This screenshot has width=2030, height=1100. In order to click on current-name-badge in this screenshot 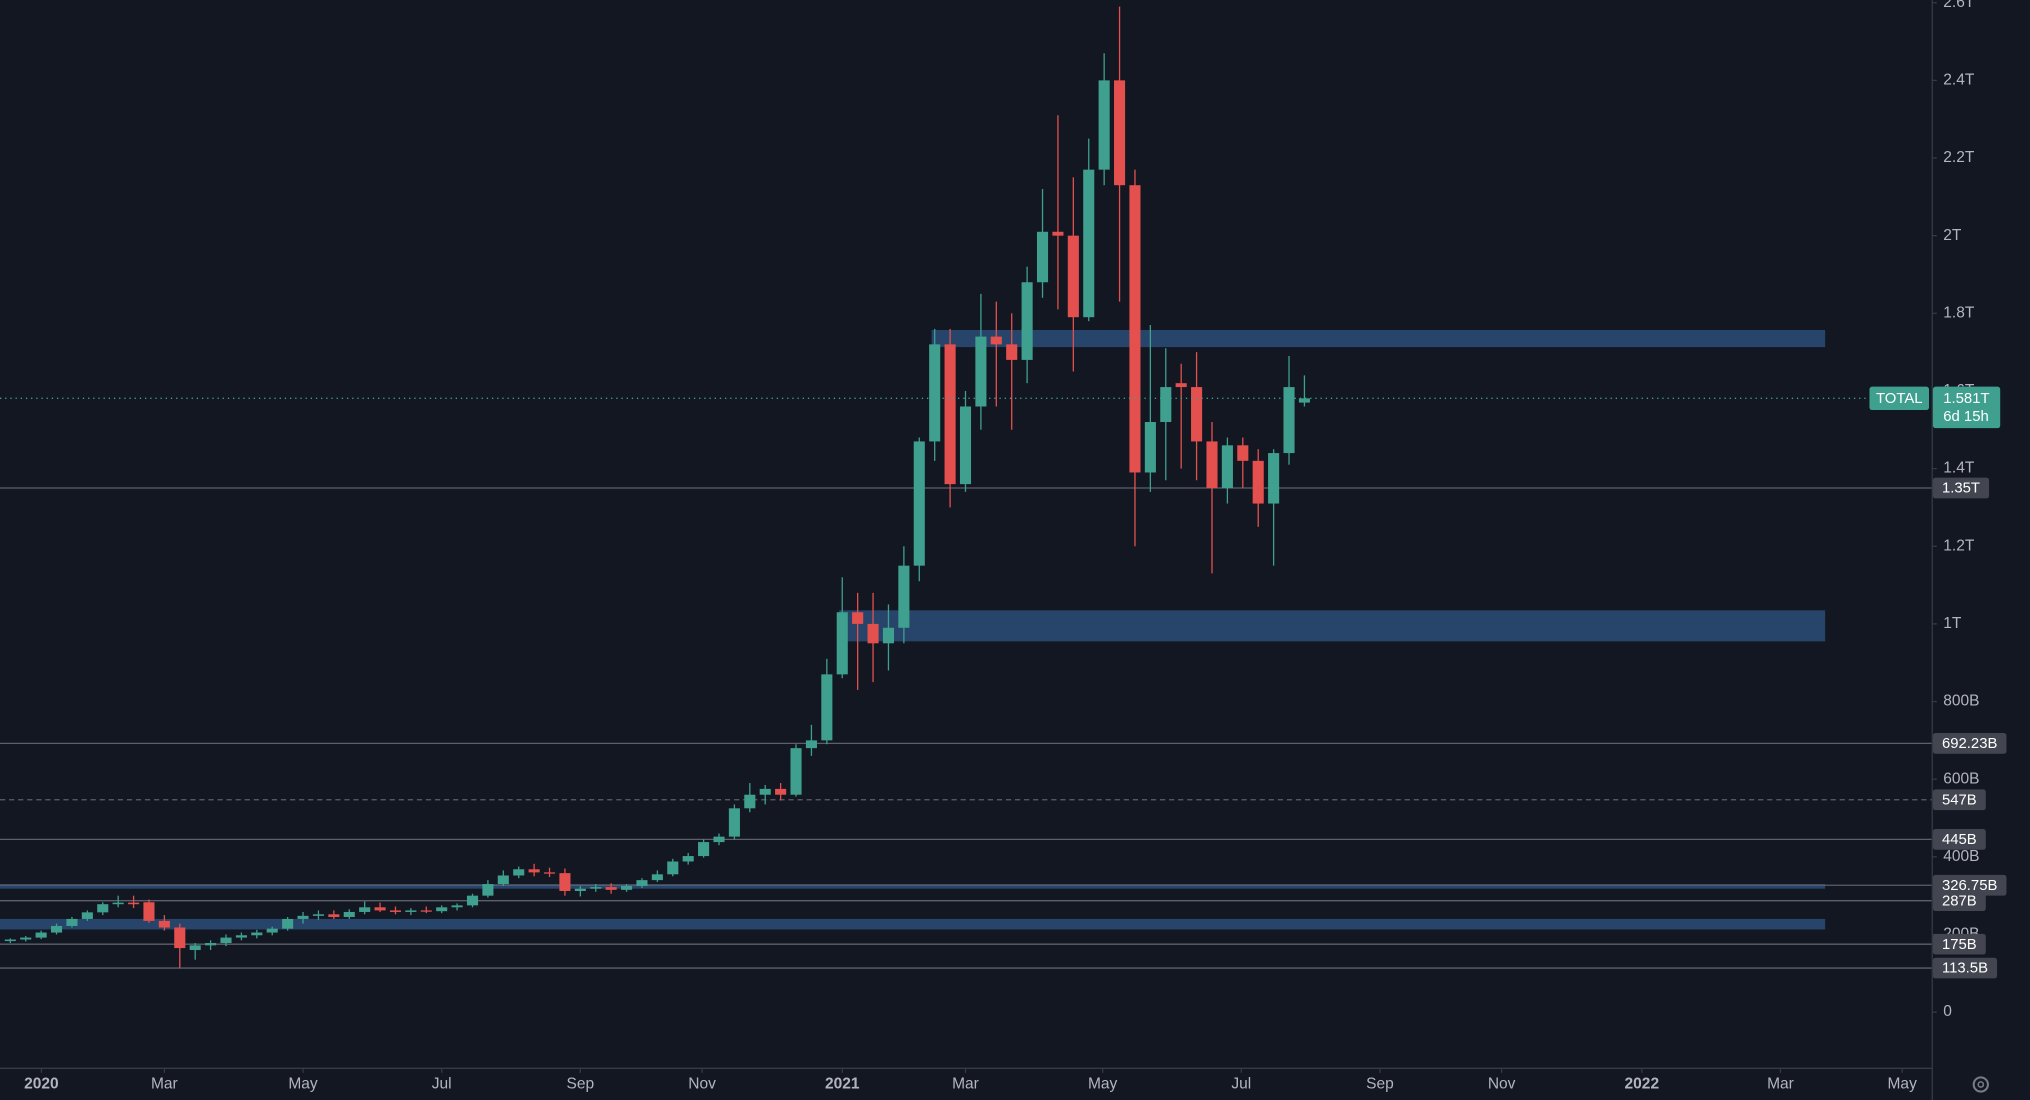, I will do `click(1899, 398)`.